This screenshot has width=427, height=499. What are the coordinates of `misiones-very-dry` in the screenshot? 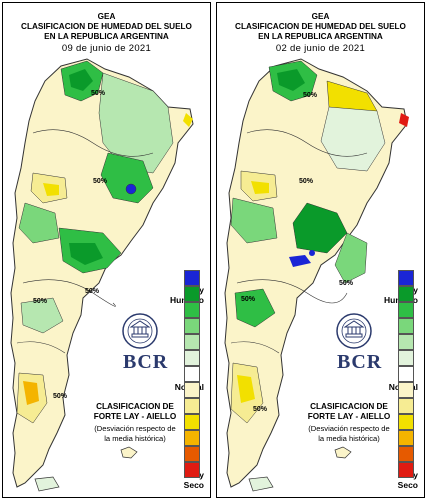 It's located at (404, 120).